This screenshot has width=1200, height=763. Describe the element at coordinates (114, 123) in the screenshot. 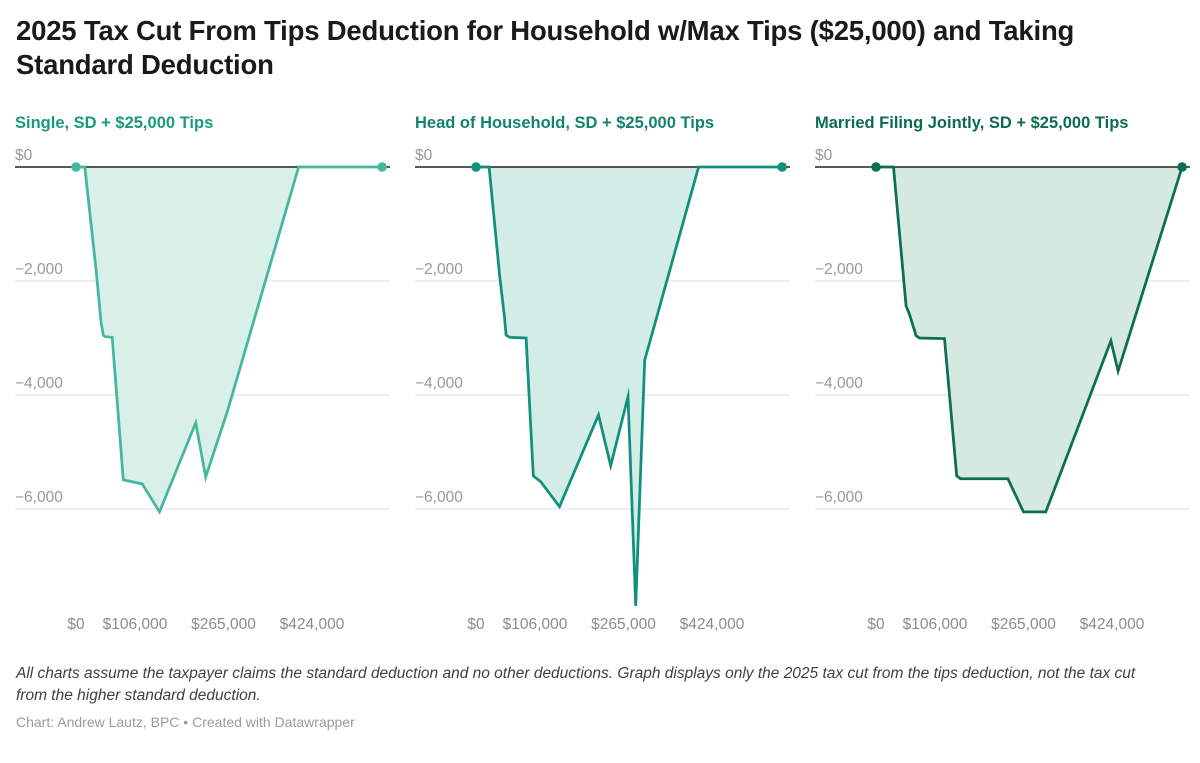

I see `panel-title-single: Single, SD + $25,000 Tips` at that location.